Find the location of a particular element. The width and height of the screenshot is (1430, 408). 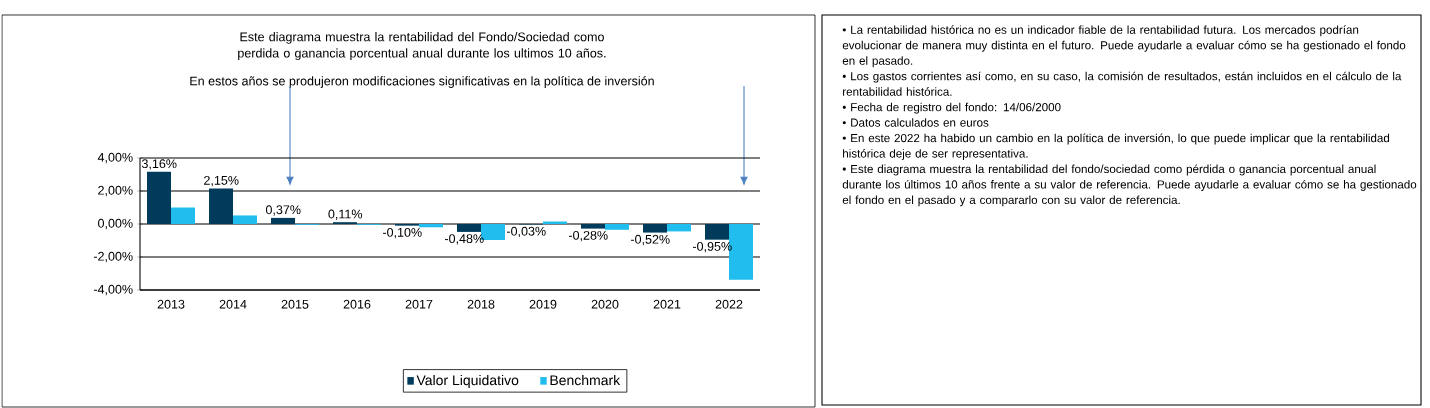

text: • Fecha de registro del fondo: 14/06/2000 is located at coordinates (951, 108).